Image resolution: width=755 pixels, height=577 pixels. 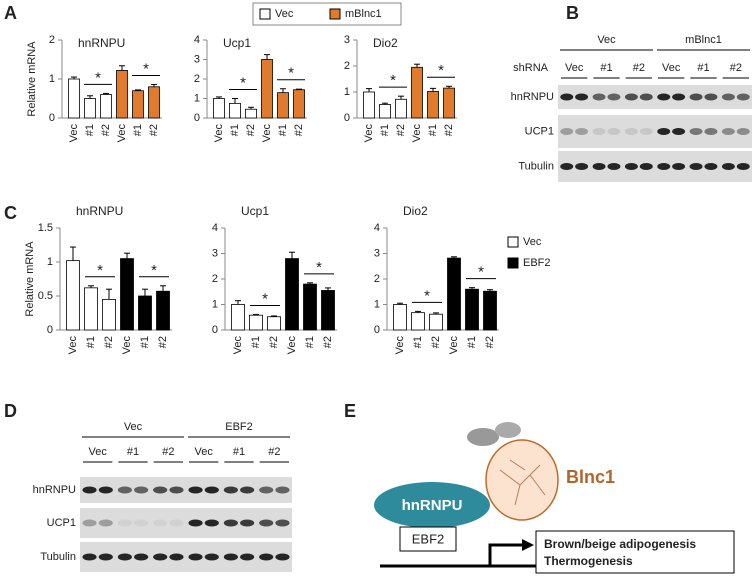 What do you see at coordinates (588, 561) in the screenshot?
I see `target-label: Thermogenesis` at bounding box center [588, 561].